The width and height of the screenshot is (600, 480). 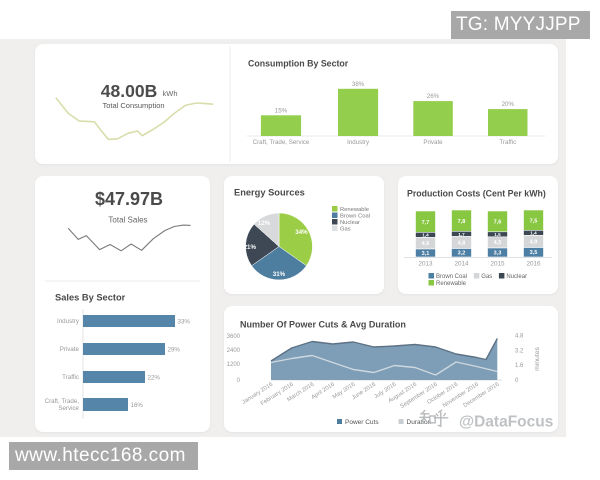 What do you see at coordinates (281, 142) in the screenshot?
I see `svg-text: Craft, Trade, Service` at bounding box center [281, 142].